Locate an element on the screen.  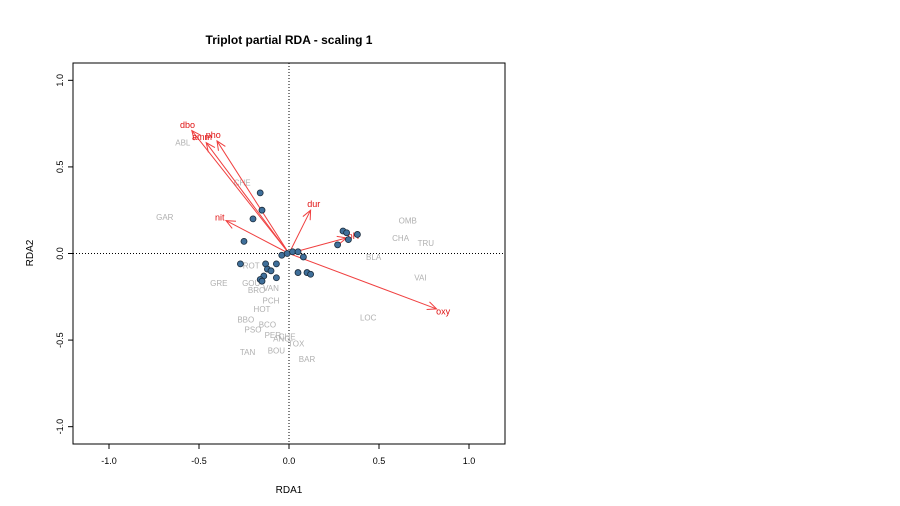
arrow-label: nit is located at coordinates (220, 217).